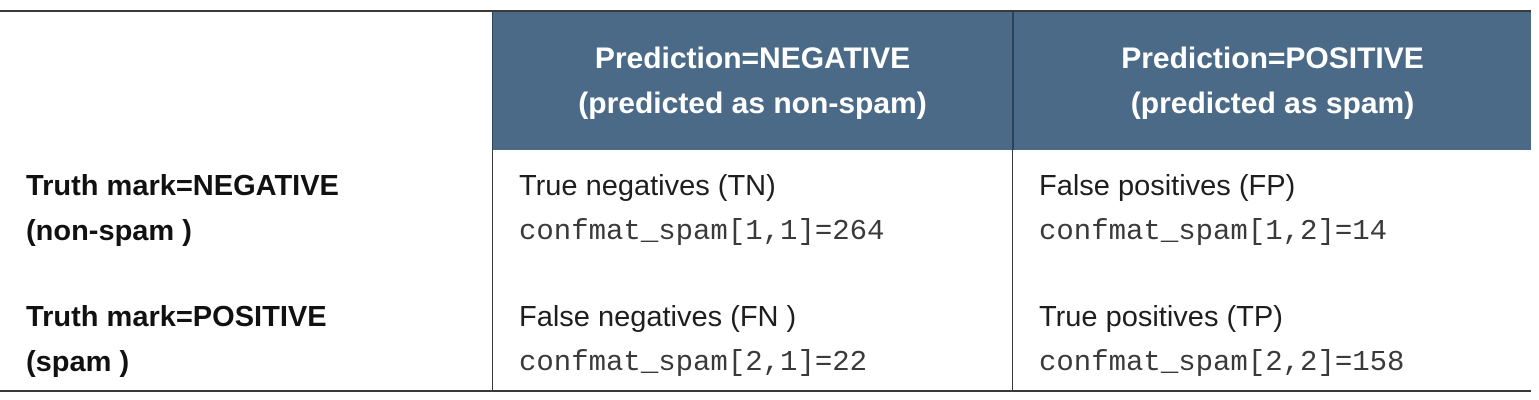 Image resolution: width=1539 pixels, height=400 pixels. Describe the element at coordinates (109, 231) in the screenshot. I see `row-label-truth-negative-line2: (non-spam )` at that location.